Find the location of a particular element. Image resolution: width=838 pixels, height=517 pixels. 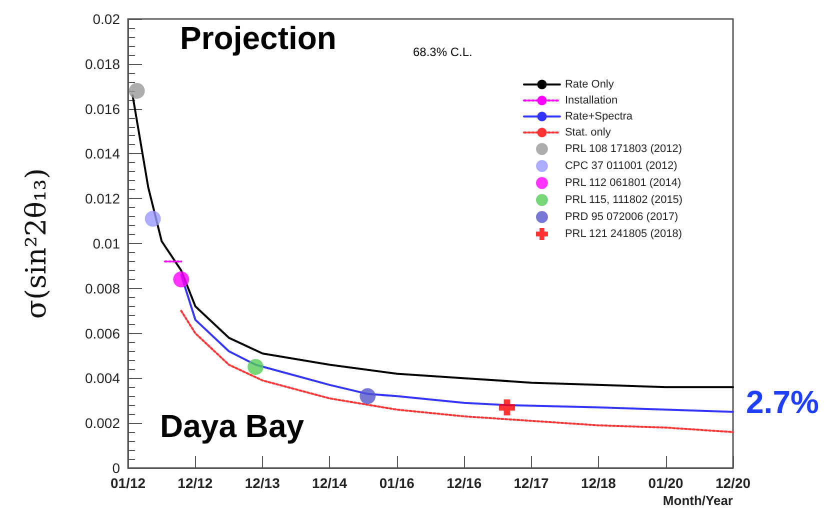

x-tick-label: 12/17 is located at coordinates (531, 483).